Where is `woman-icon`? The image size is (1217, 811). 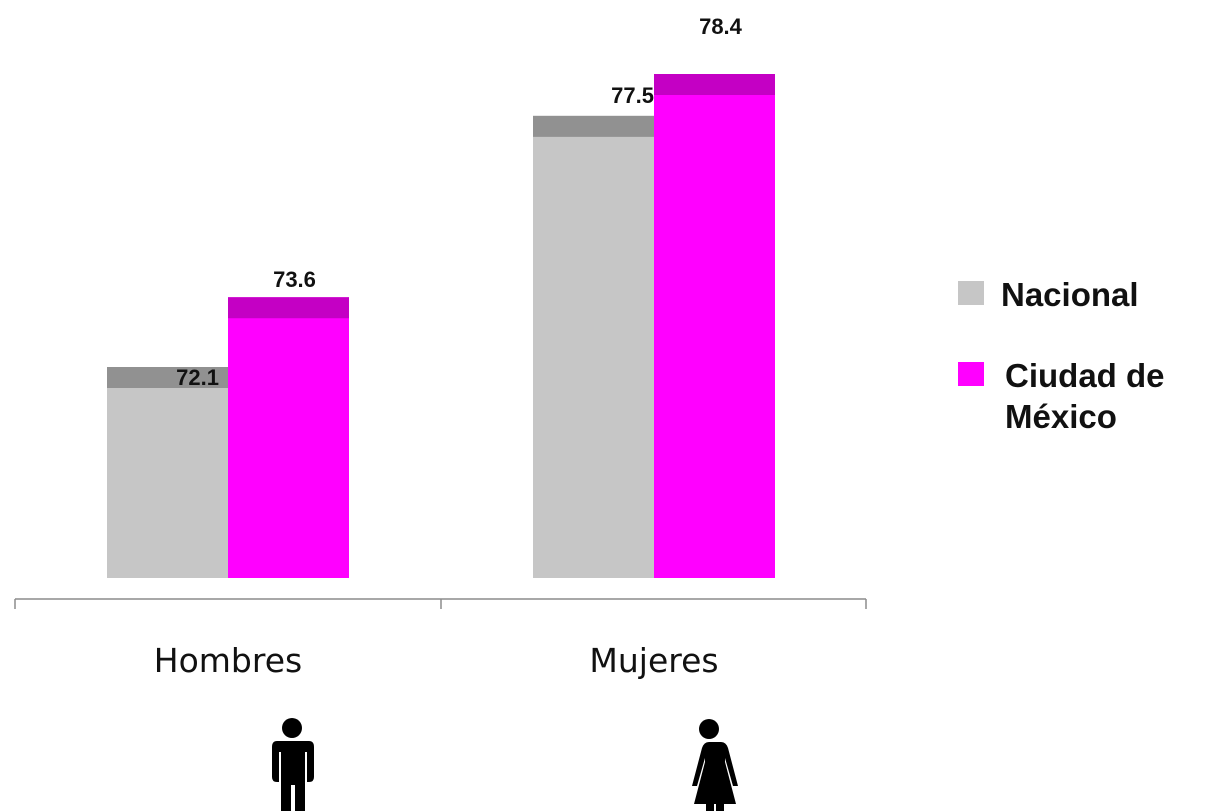 woman-icon is located at coordinates (715, 765).